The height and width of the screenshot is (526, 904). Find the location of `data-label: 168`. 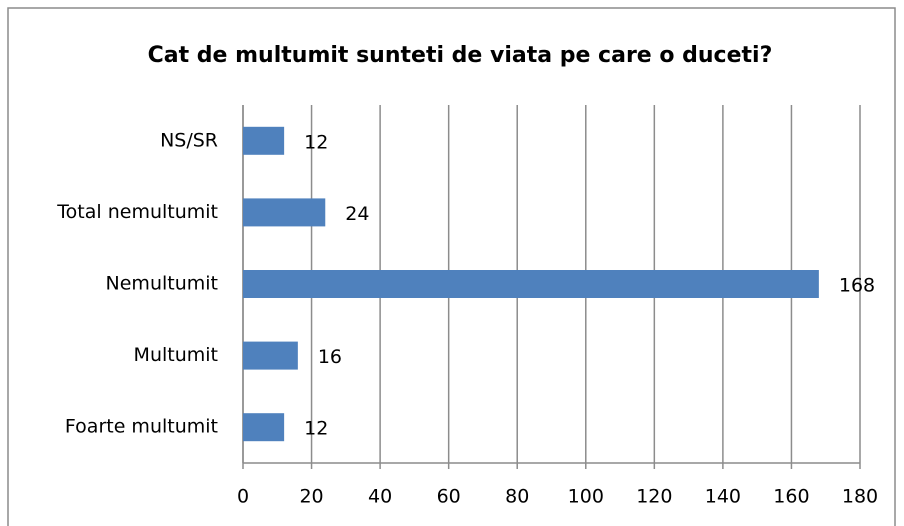

data-label: 168 is located at coordinates (857, 286).